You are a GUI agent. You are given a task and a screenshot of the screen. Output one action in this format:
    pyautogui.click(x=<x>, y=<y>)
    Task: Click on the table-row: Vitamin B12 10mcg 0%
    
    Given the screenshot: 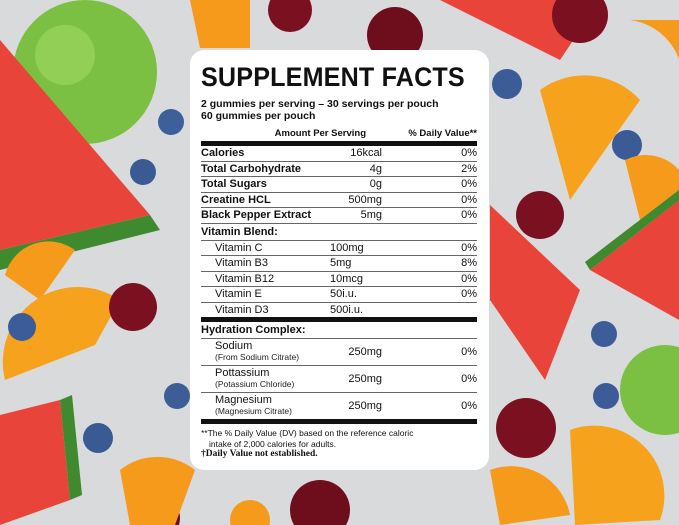 What is the action you would take?
    pyautogui.click(x=339, y=279)
    